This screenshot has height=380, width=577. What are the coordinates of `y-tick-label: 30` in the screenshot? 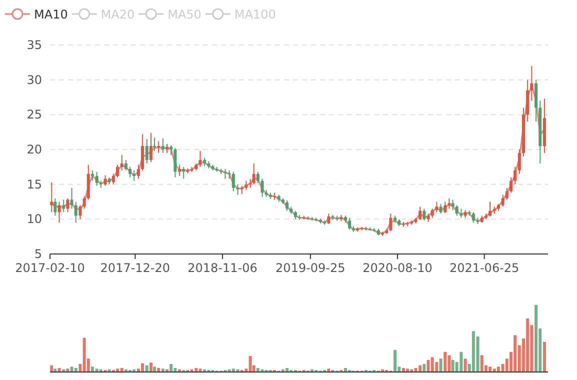 It's located at (34, 79).